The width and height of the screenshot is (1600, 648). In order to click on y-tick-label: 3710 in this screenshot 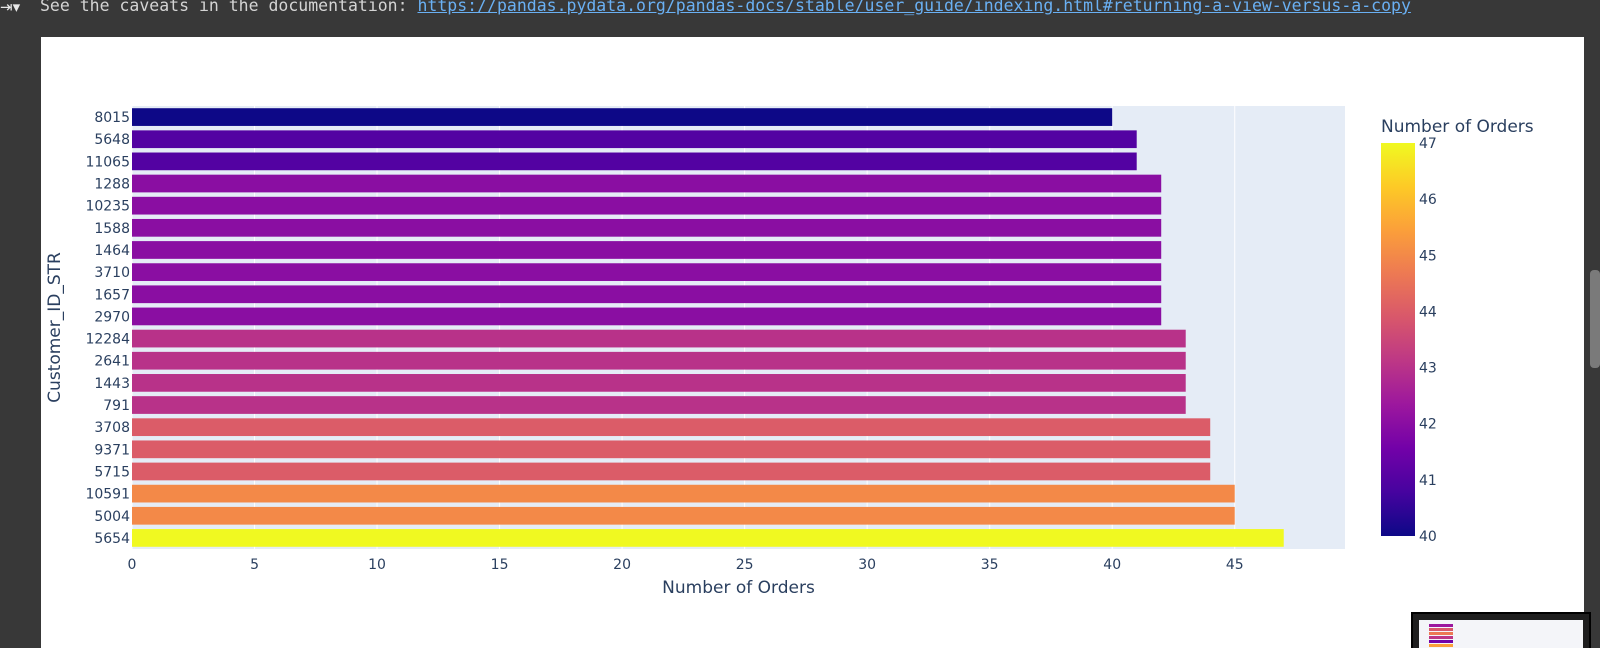, I will do `click(112, 273)`.